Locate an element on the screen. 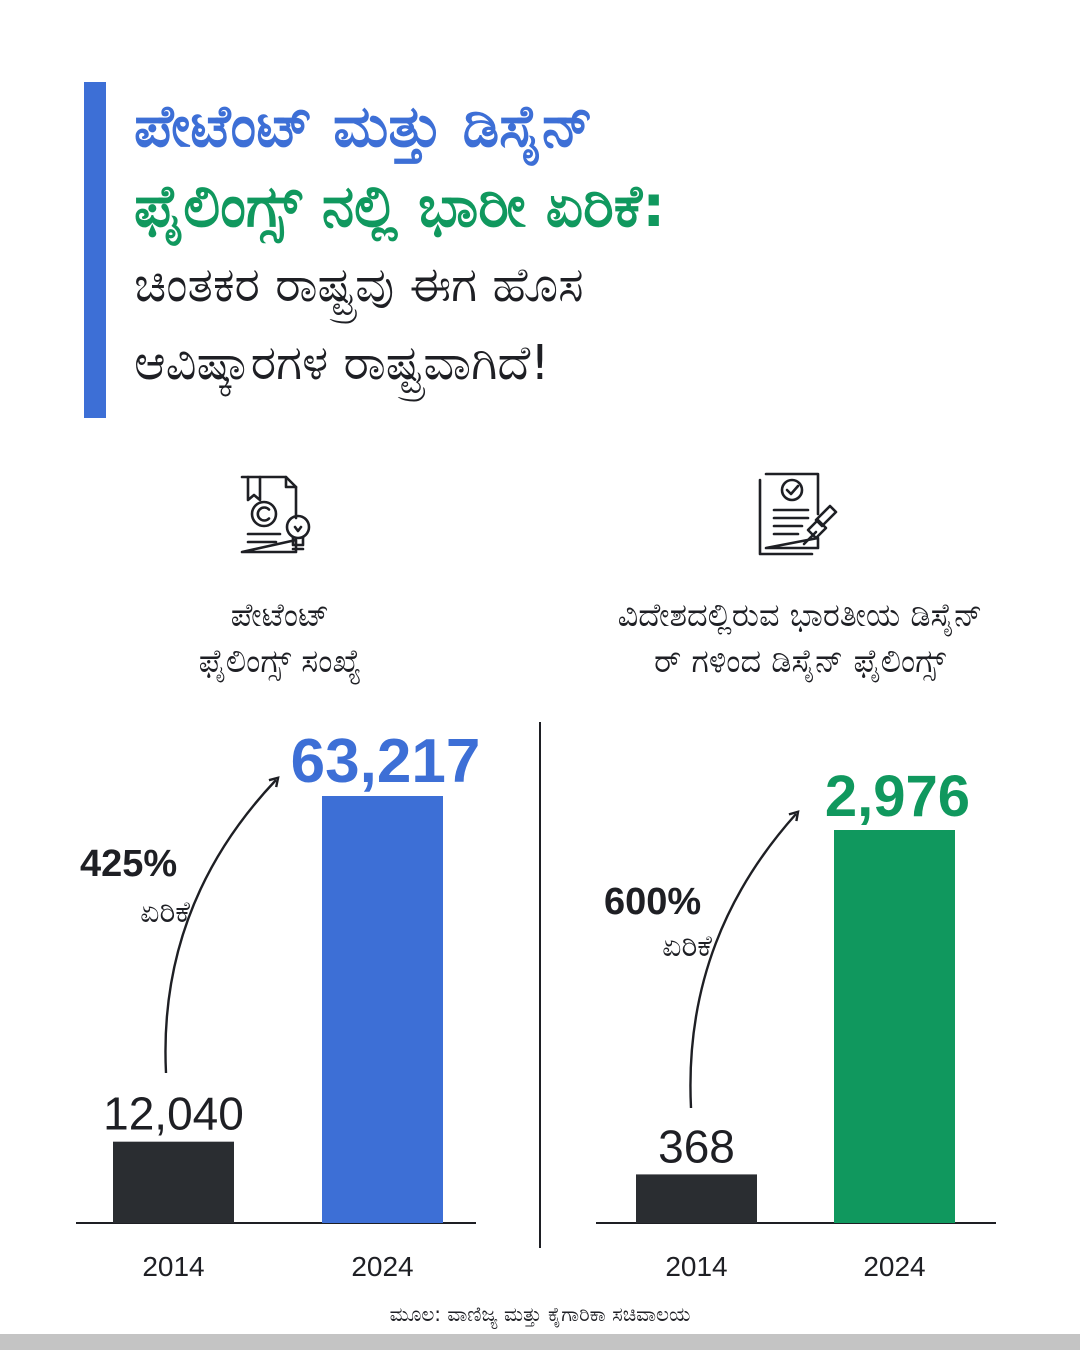  right-growth-arrow is located at coordinates (742, 961).